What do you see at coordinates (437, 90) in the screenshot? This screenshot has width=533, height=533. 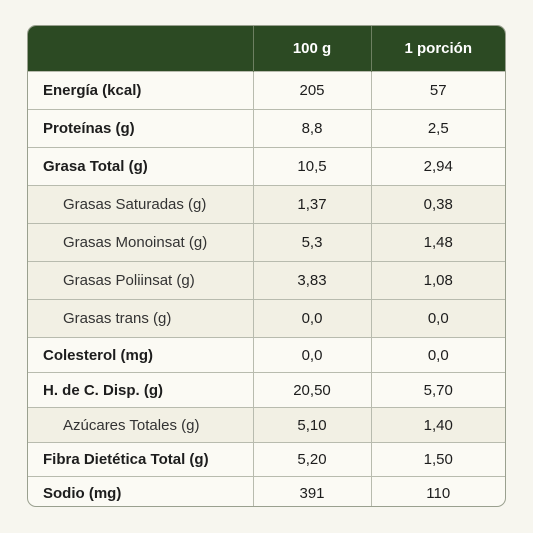 I see `value-cell: 57` at bounding box center [437, 90].